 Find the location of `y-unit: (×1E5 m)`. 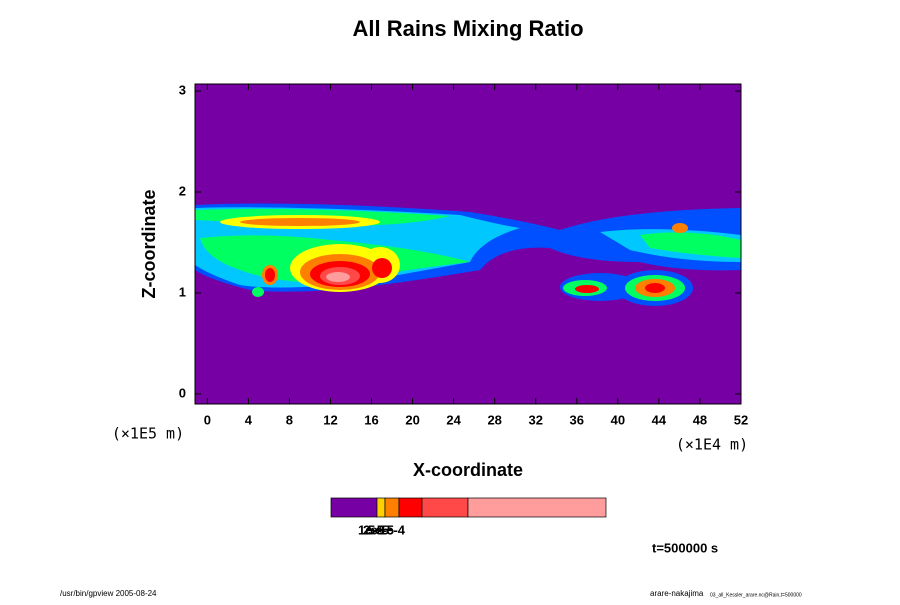

y-unit: (×1E5 m) is located at coordinates (148, 434).